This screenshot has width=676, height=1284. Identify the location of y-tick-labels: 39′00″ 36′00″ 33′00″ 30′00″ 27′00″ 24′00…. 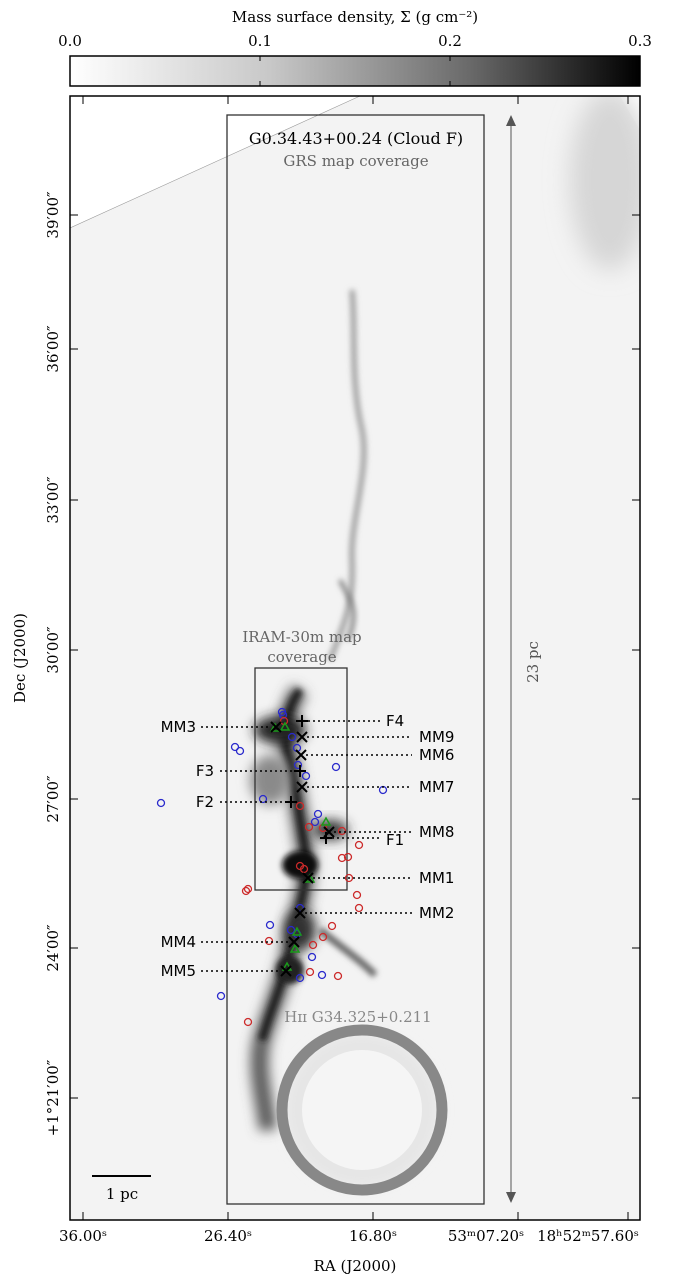
(53, 663).